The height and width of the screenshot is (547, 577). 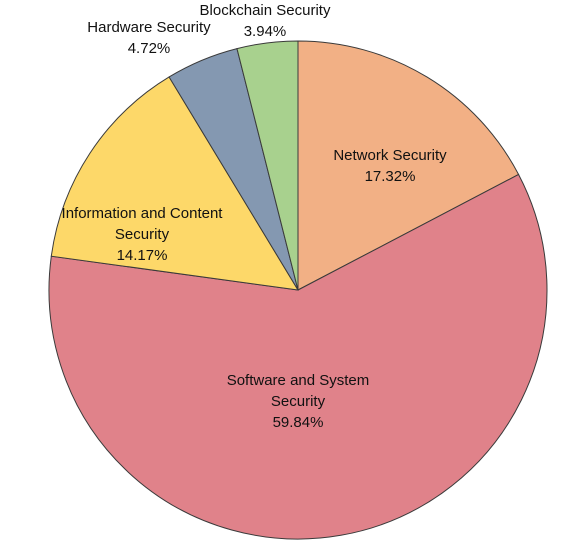 What do you see at coordinates (390, 155) in the screenshot?
I see `slice-name-label: Network Security` at bounding box center [390, 155].